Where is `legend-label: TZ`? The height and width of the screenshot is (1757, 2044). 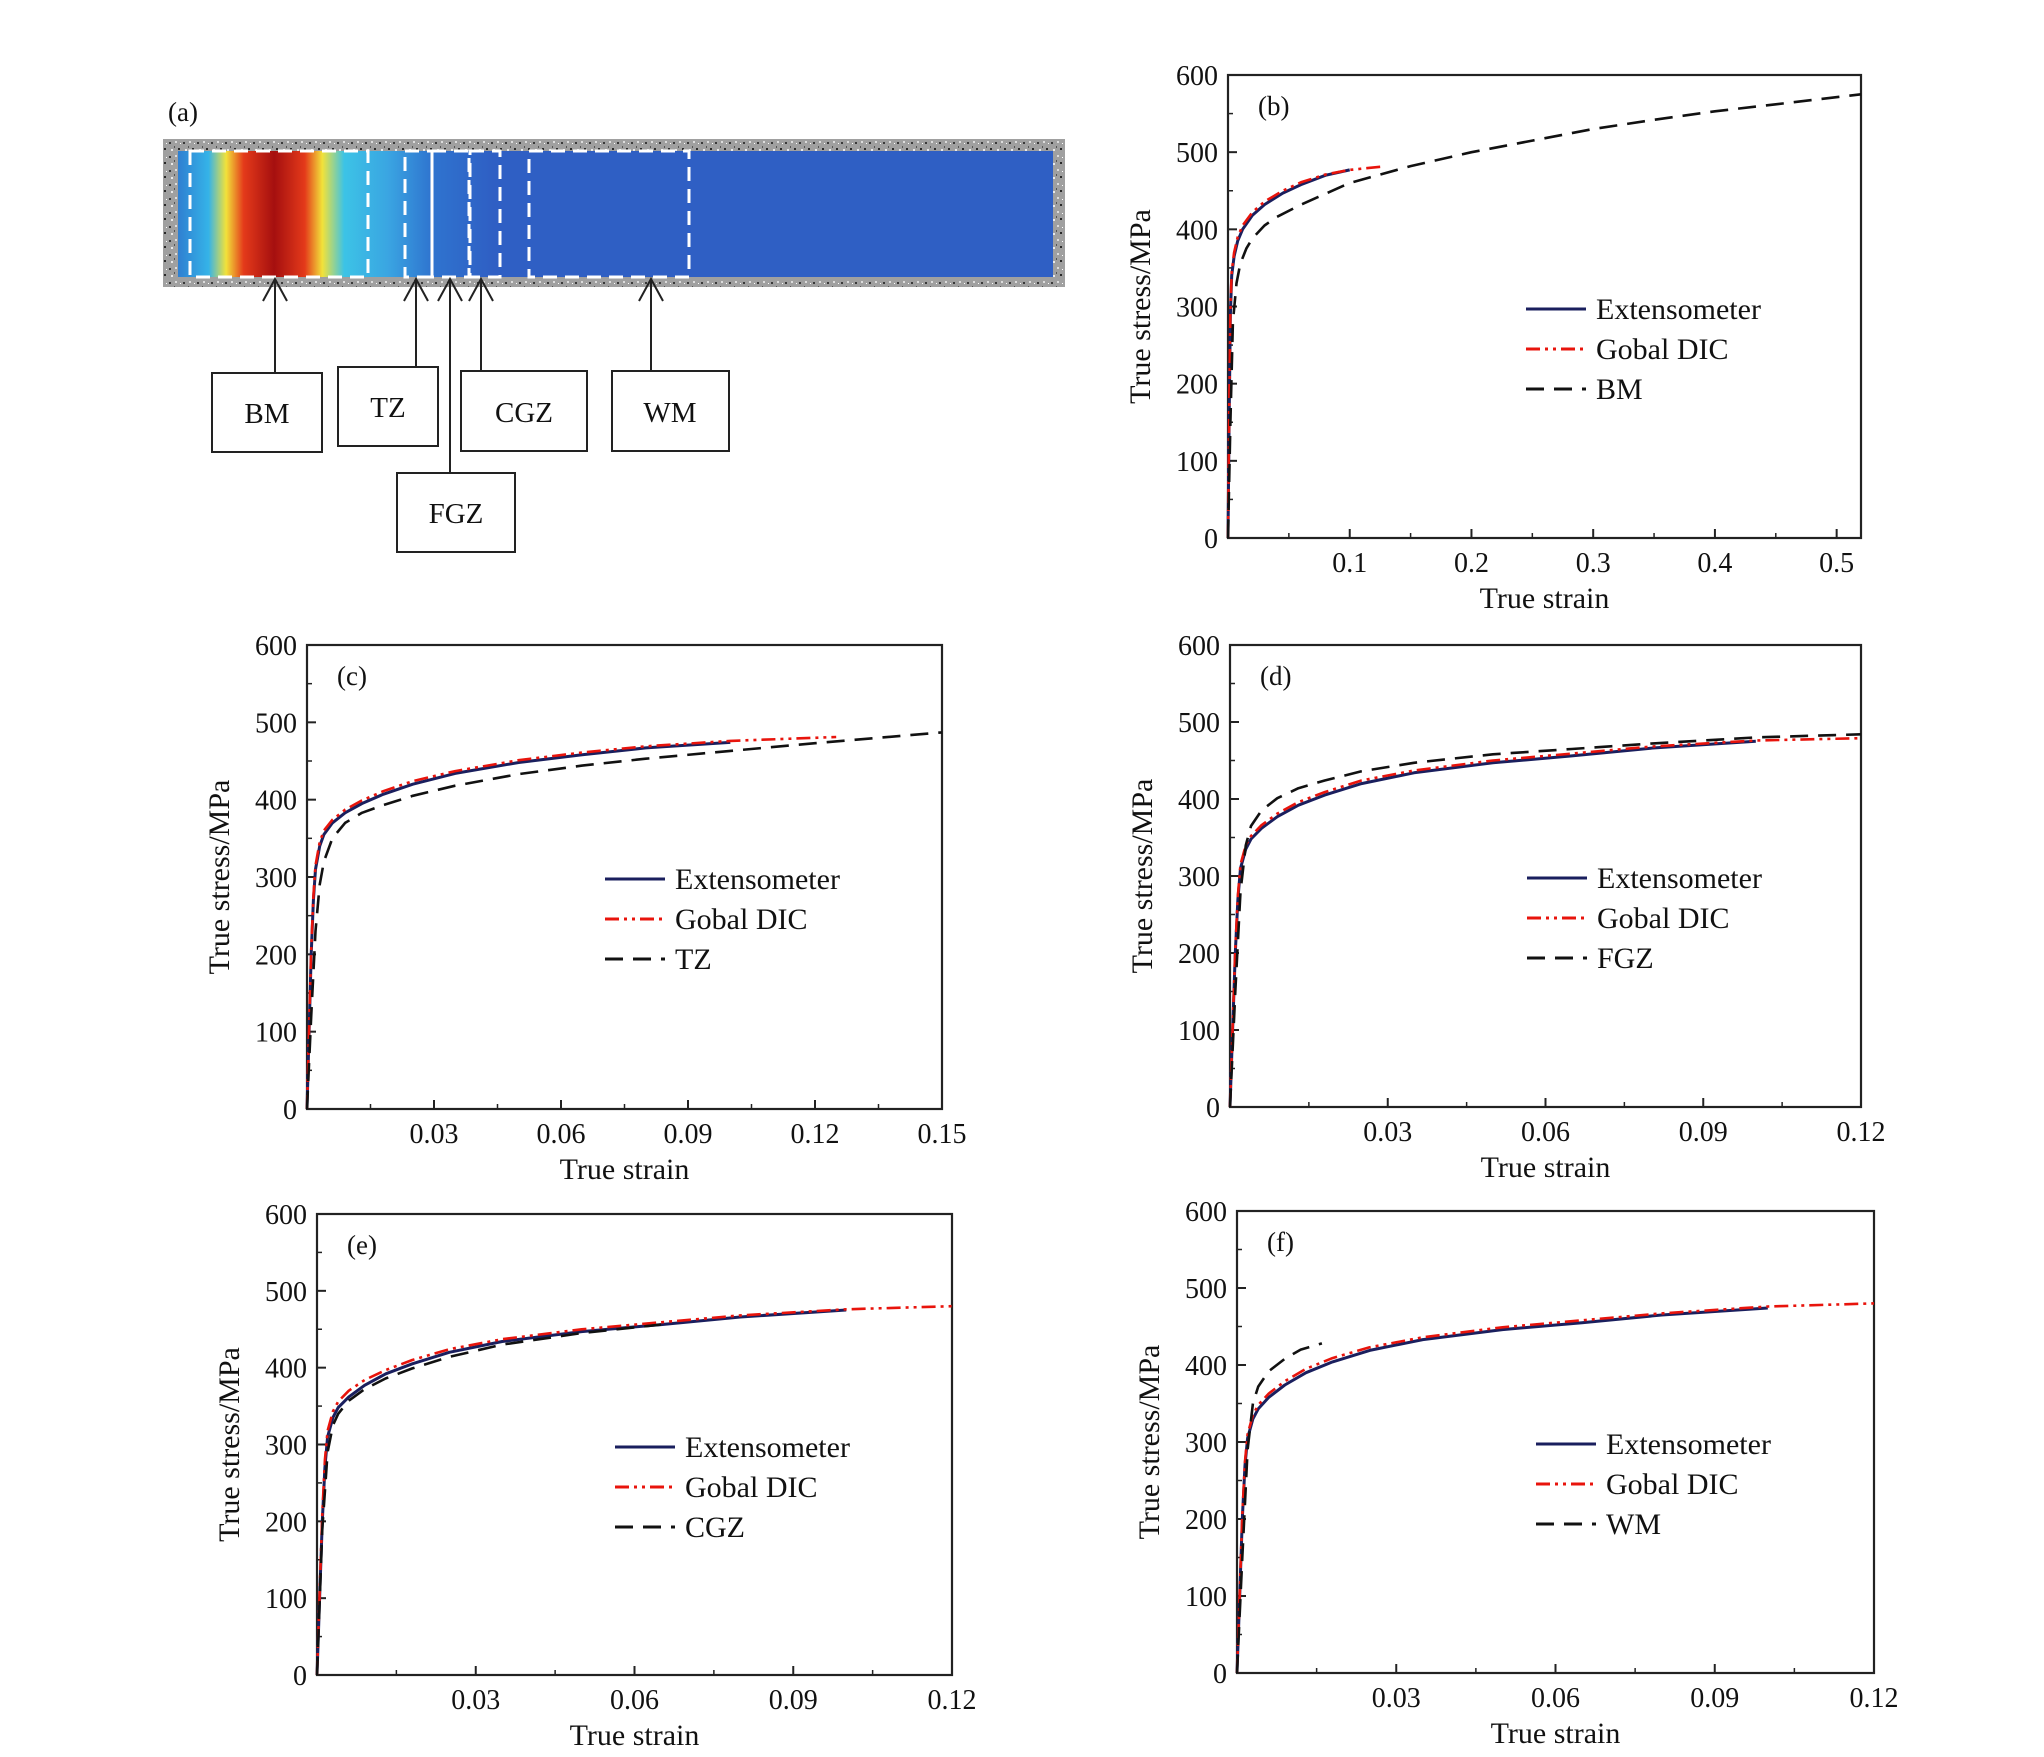 legend-label: TZ is located at coordinates (693, 959).